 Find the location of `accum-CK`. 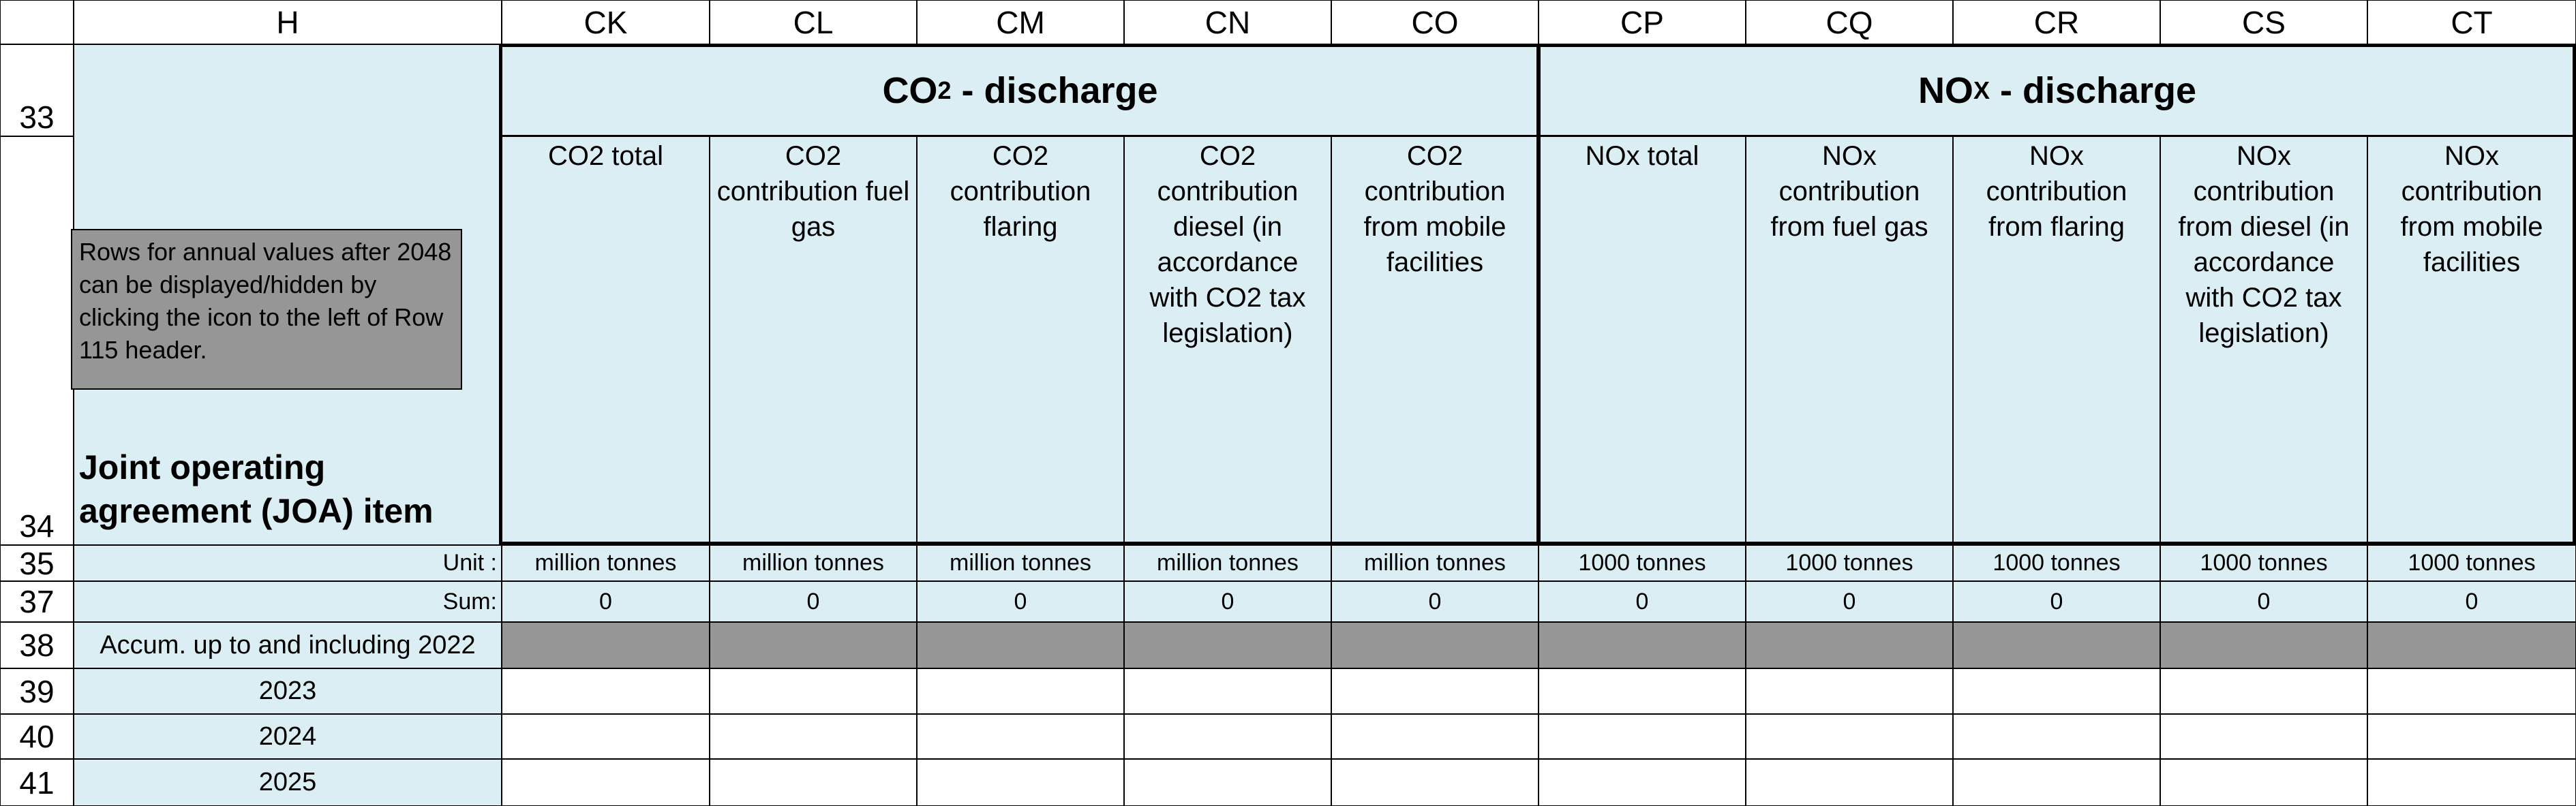

accum-CK is located at coordinates (606, 645).